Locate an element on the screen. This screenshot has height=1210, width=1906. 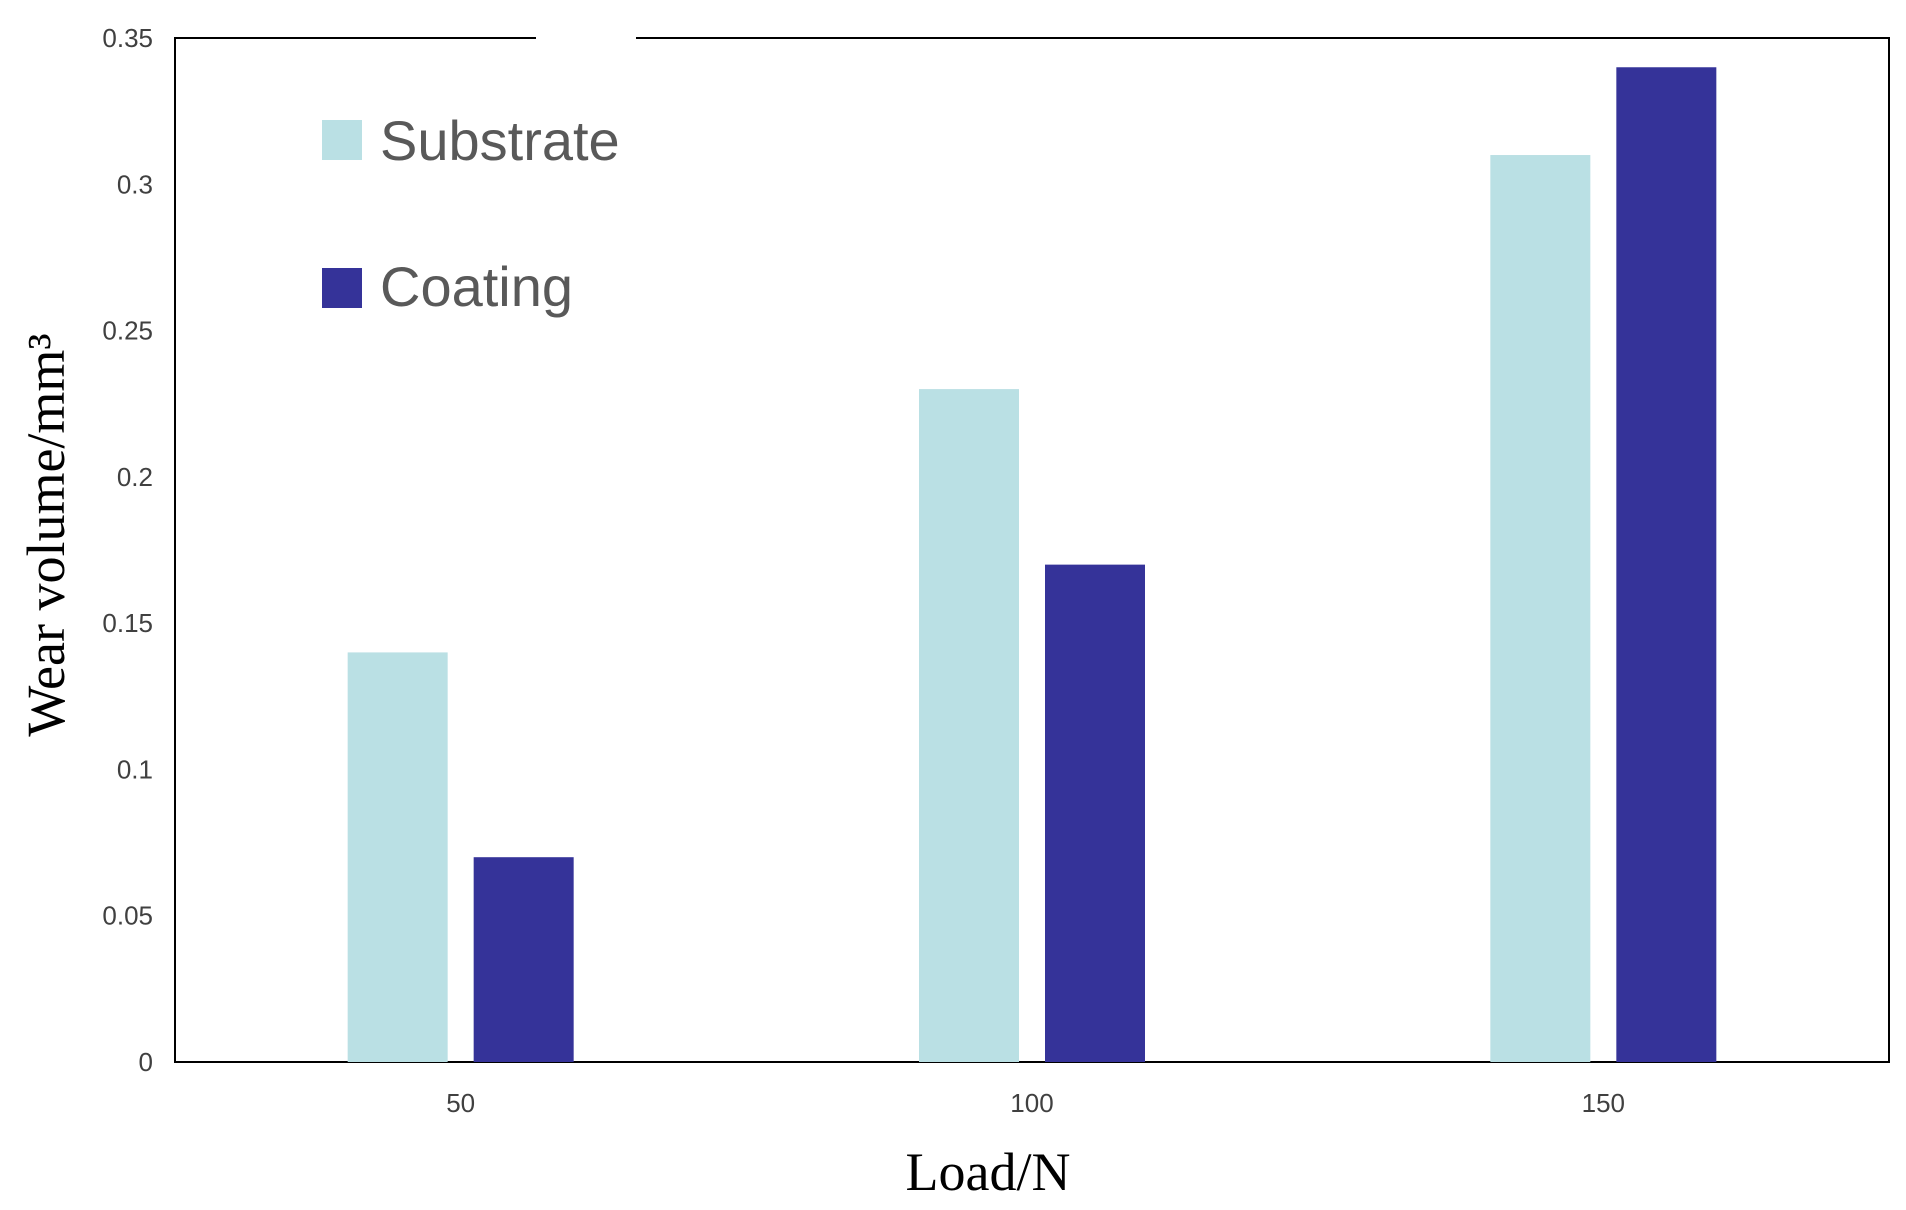
y-axis: 0 0.05 0.1 0.15 0.2 0.25 0.3 0.35 is located at coordinates (127, 550).